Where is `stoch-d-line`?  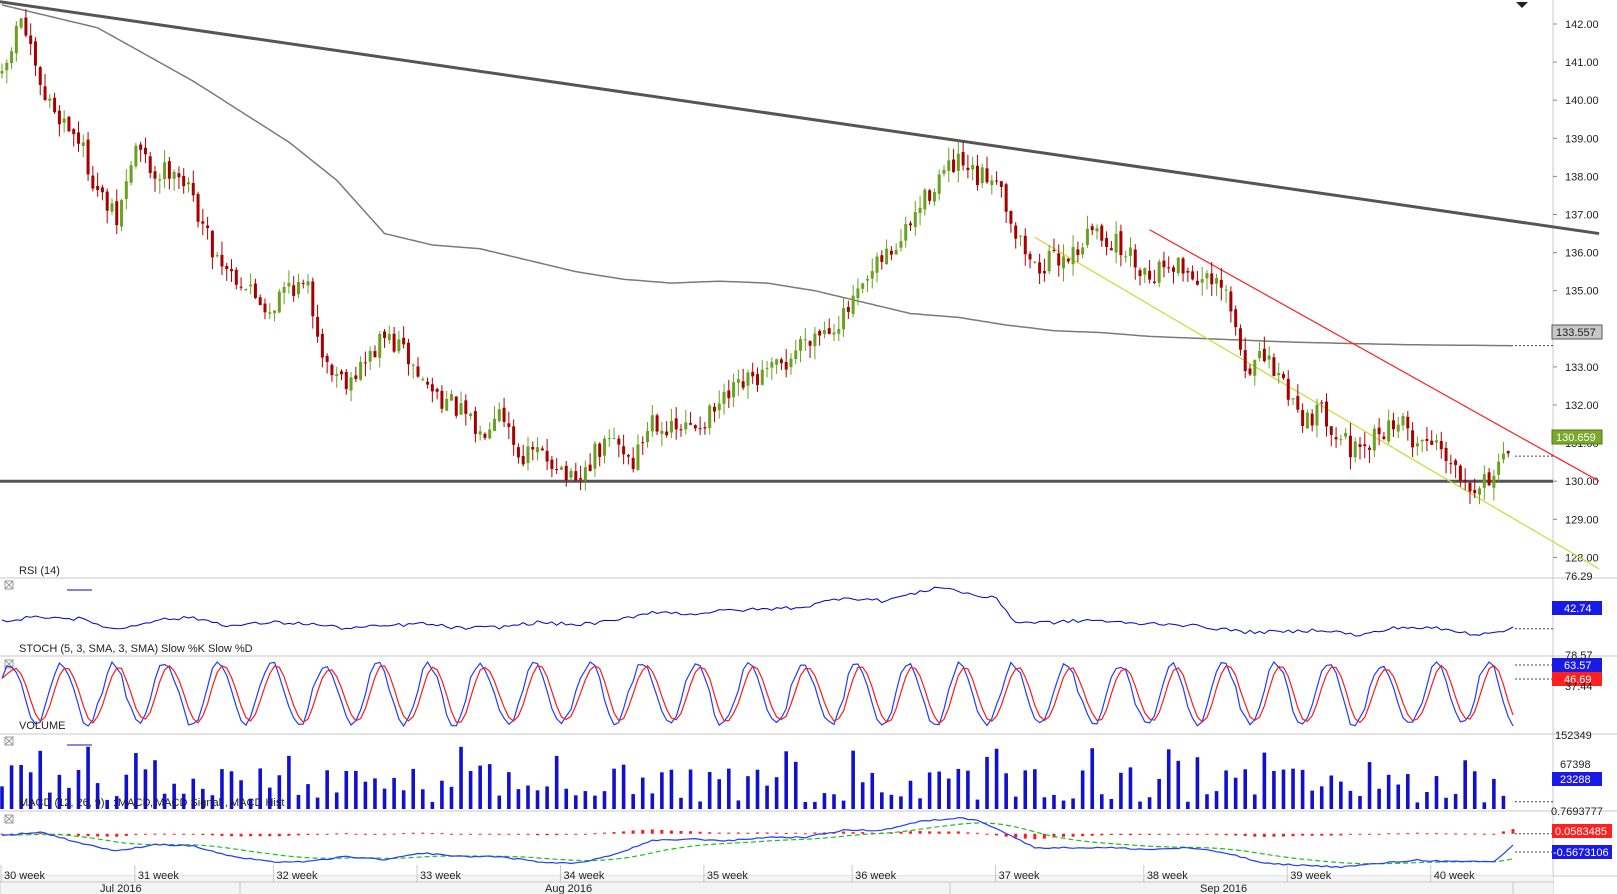 stoch-d-line is located at coordinates (757, 694).